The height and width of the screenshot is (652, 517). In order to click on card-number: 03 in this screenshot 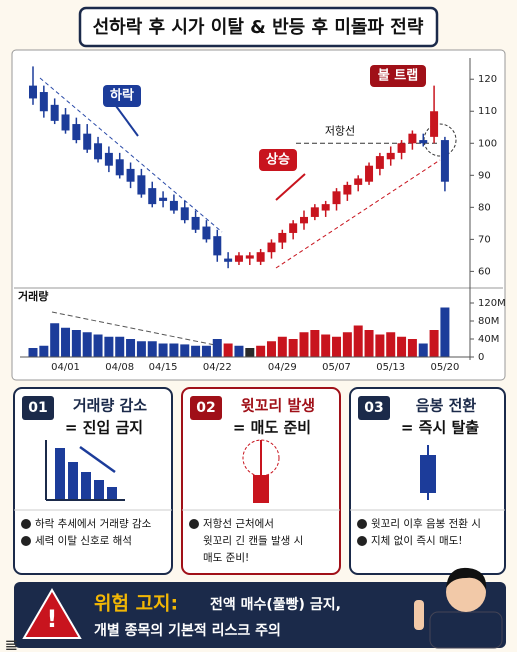, I will do `click(373, 408)`.